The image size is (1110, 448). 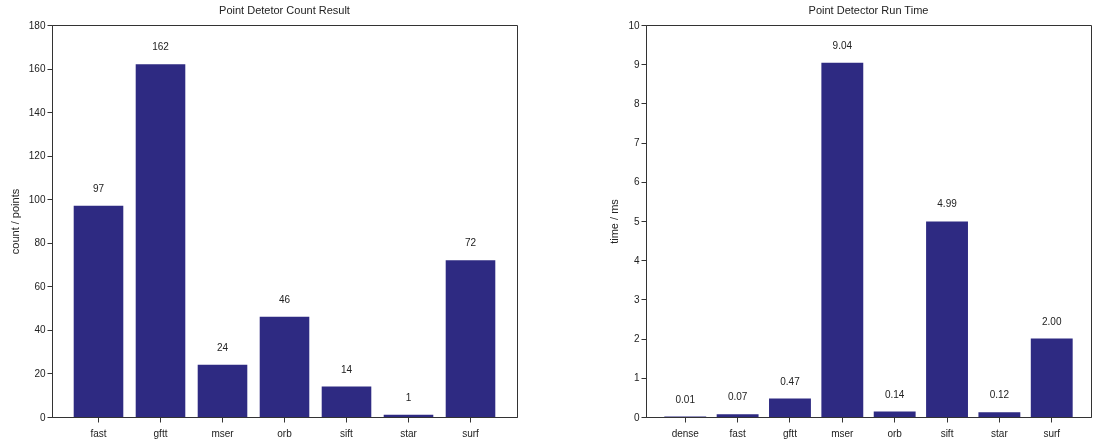 I want to click on data-label: 0.01, so click(x=685, y=399).